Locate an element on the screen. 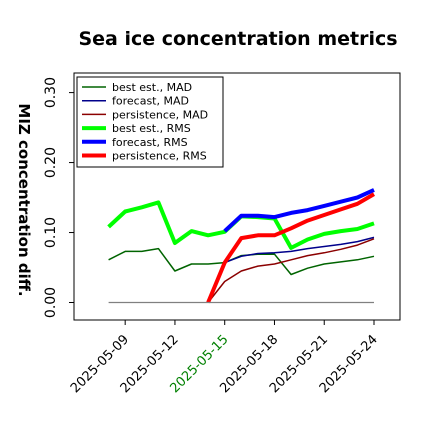  y-axis: 0.00 0.10 0.20 0.30 is located at coordinates (58, 197).